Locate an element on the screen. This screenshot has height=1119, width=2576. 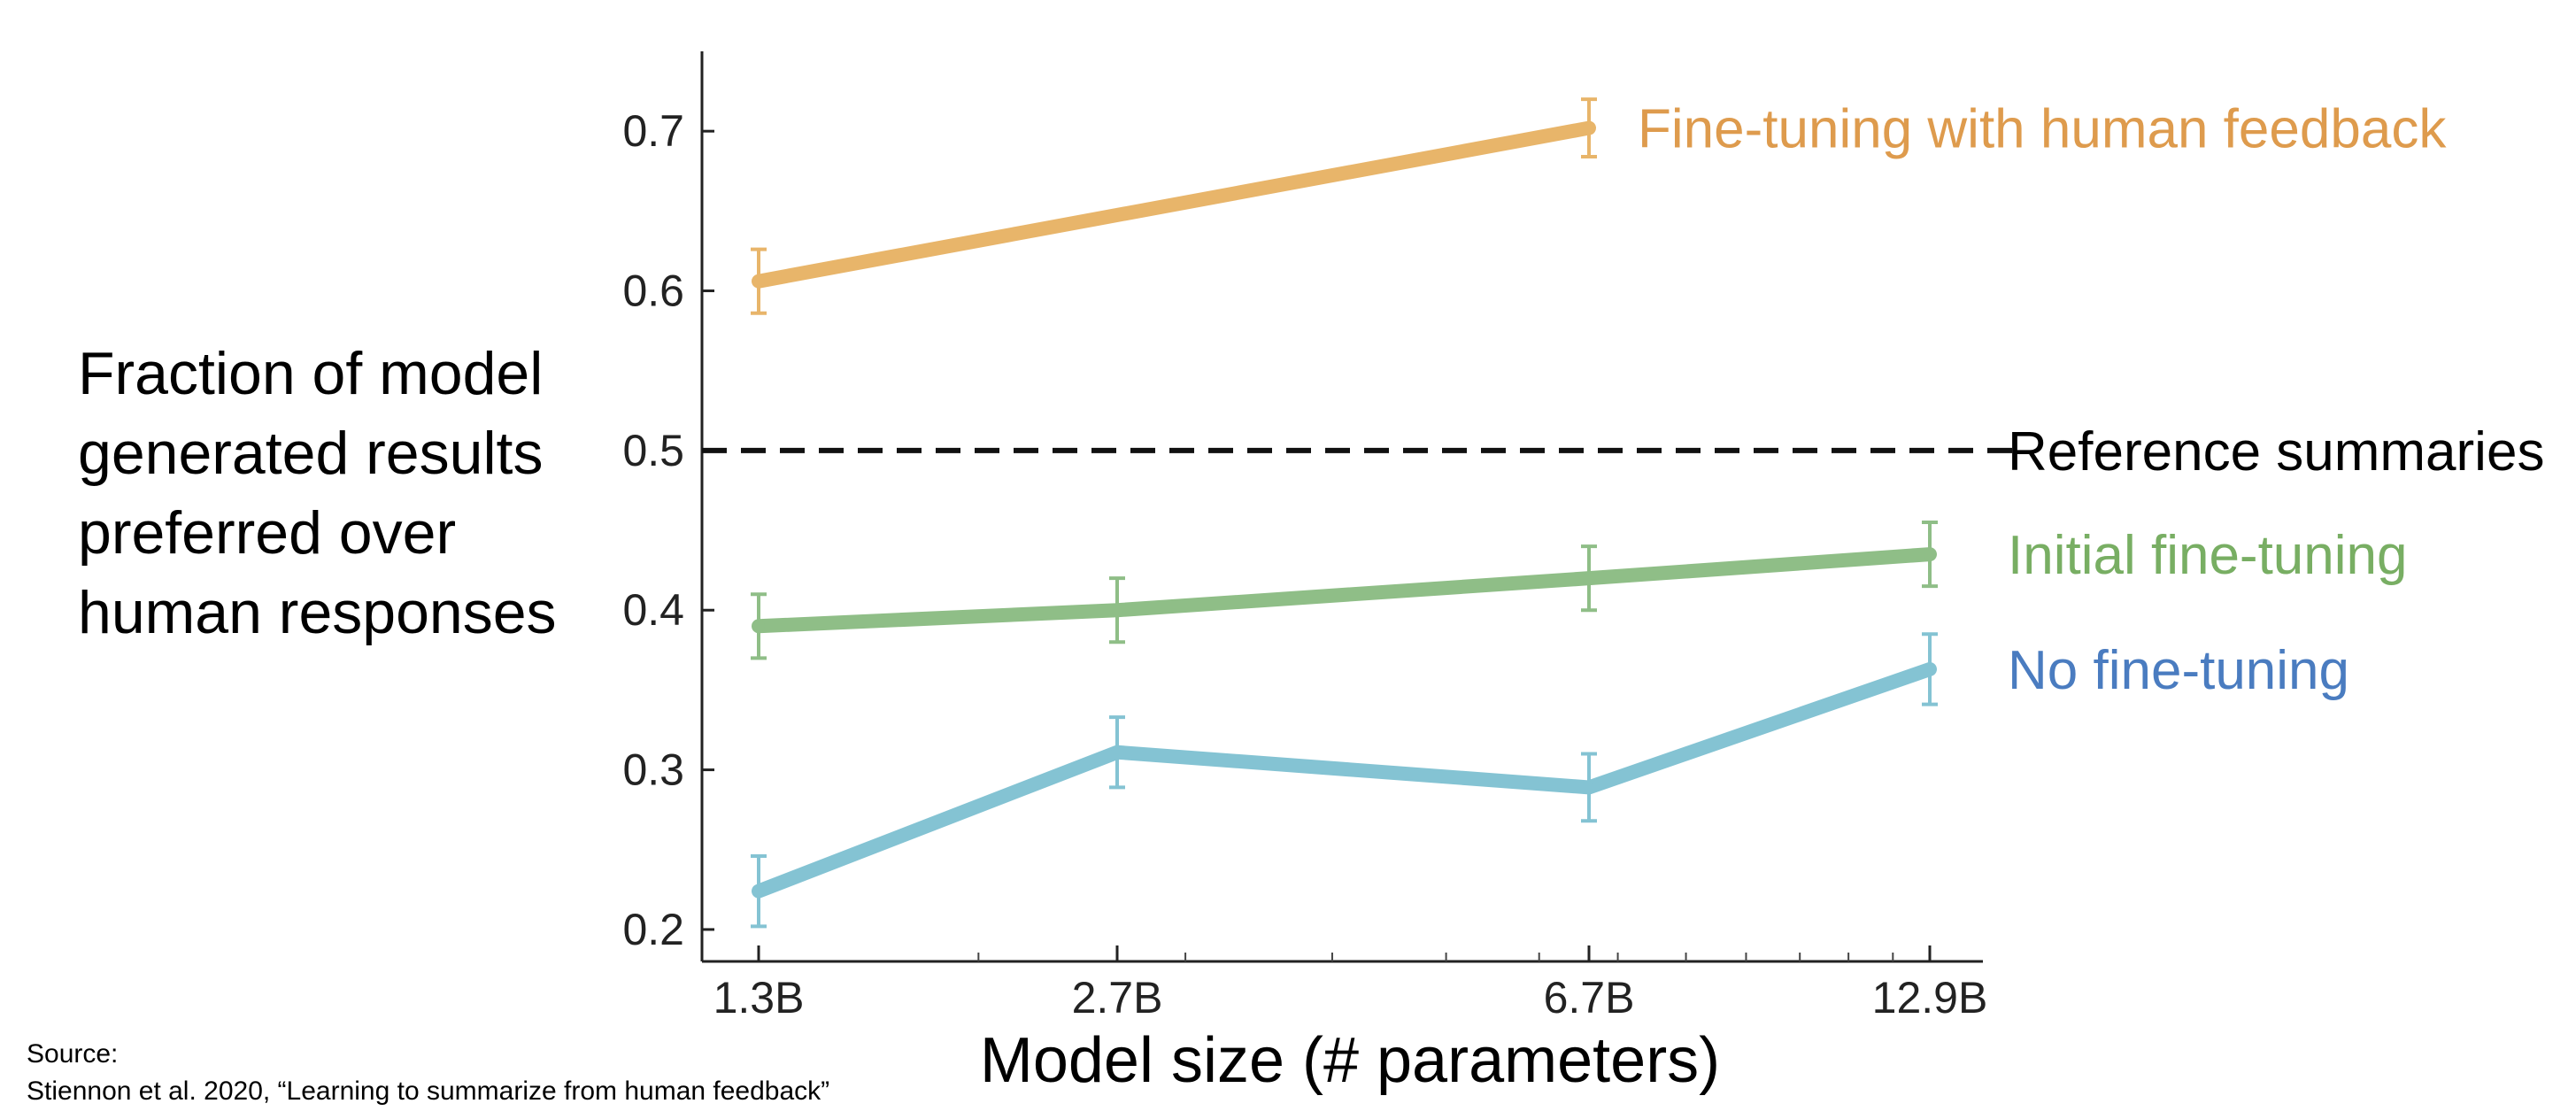
y-tick-label-0.3: 0.3 is located at coordinates (653, 770).